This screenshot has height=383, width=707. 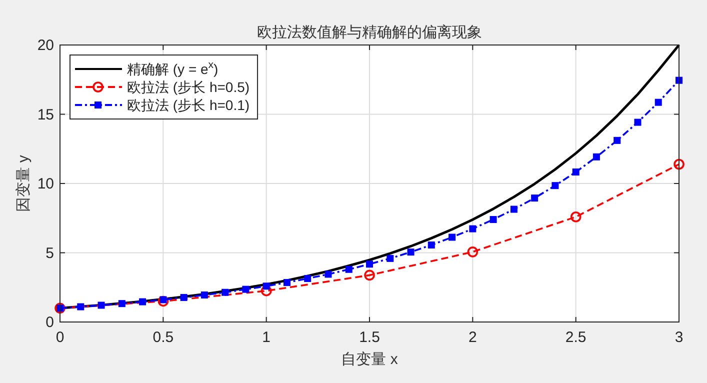 I want to click on chart-title: 欧拉法数值解与精确解的偏离现象, so click(x=369, y=32).